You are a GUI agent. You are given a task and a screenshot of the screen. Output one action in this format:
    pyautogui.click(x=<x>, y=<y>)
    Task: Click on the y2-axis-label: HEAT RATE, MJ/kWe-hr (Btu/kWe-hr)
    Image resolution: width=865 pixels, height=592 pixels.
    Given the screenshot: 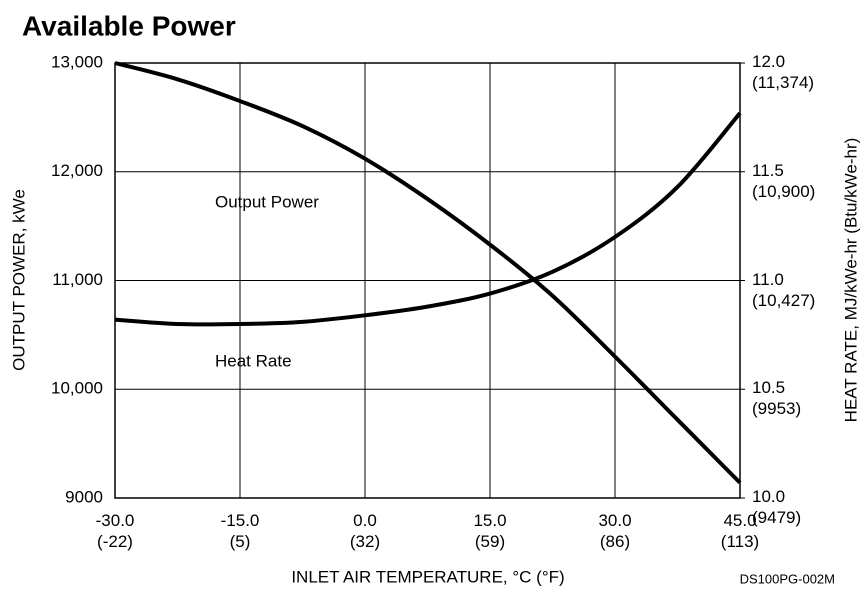 What is the action you would take?
    pyautogui.click(x=850, y=280)
    